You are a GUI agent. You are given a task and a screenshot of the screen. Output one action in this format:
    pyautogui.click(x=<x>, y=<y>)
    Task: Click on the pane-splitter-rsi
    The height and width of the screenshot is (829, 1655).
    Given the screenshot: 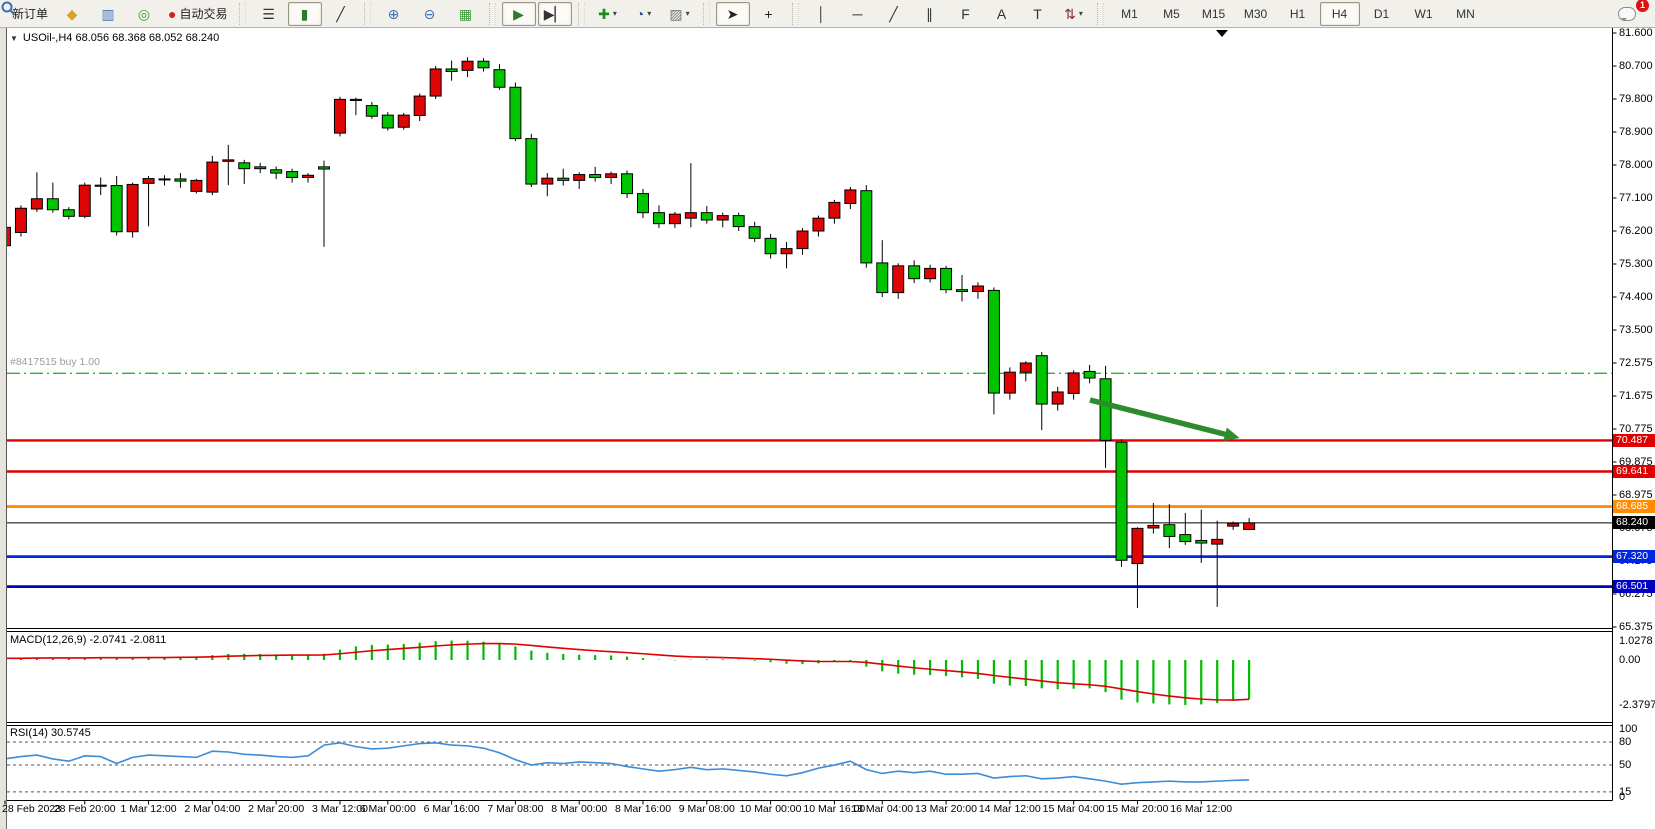 What is the action you would take?
    pyautogui.click(x=809, y=724)
    